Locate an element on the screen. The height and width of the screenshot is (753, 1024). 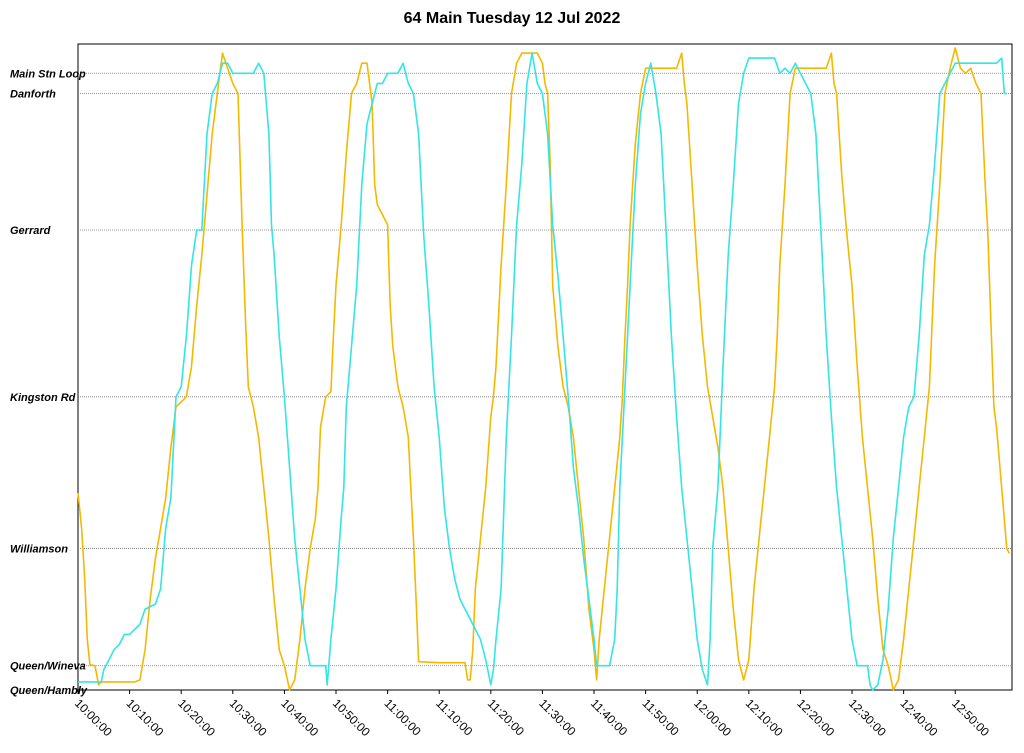
x-tick-label: 12:00:00 is located at coordinates (712, 717).